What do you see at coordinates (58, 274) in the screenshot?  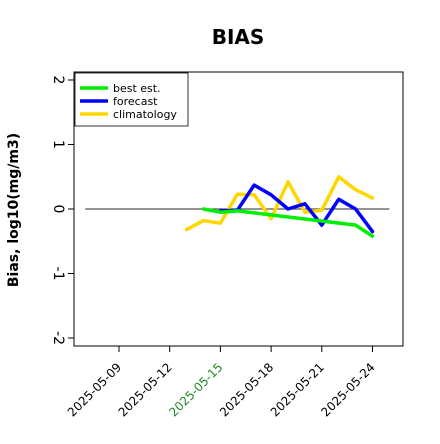 I see `y-tick-label: -1` at bounding box center [58, 274].